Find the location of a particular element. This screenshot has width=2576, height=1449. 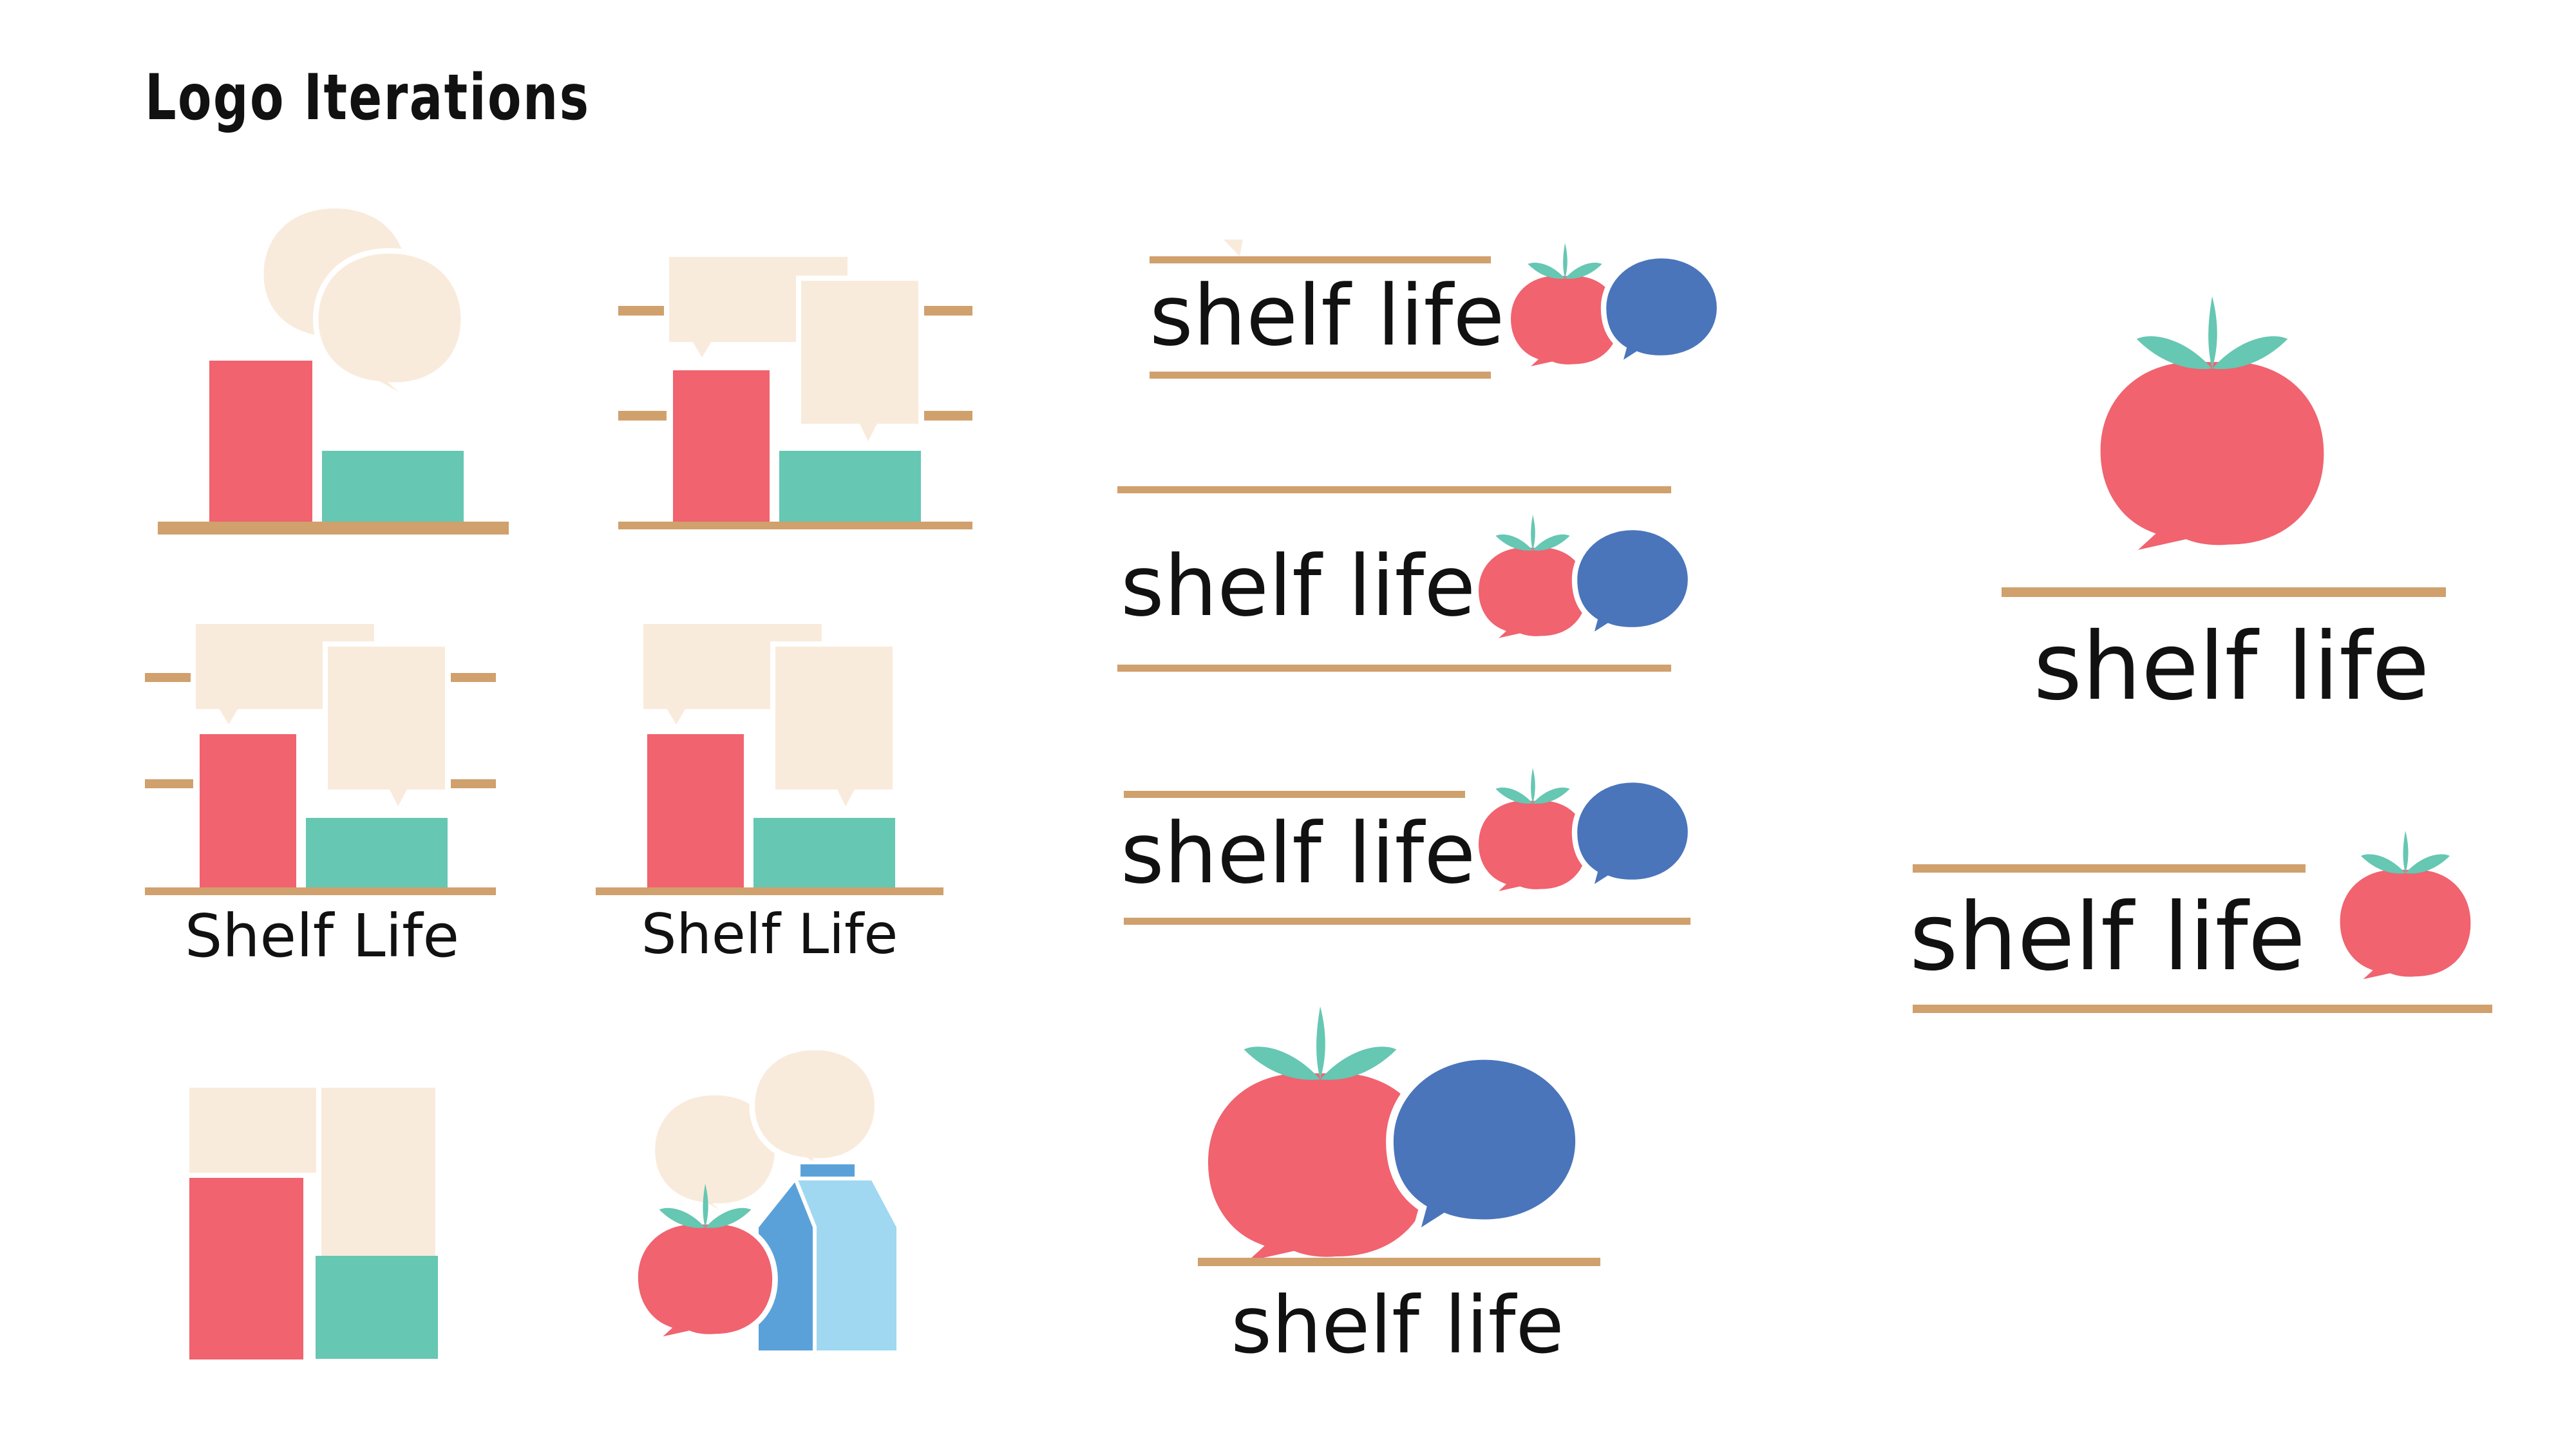

logo-final-stacked: shelf life is located at coordinates (2224, 509).